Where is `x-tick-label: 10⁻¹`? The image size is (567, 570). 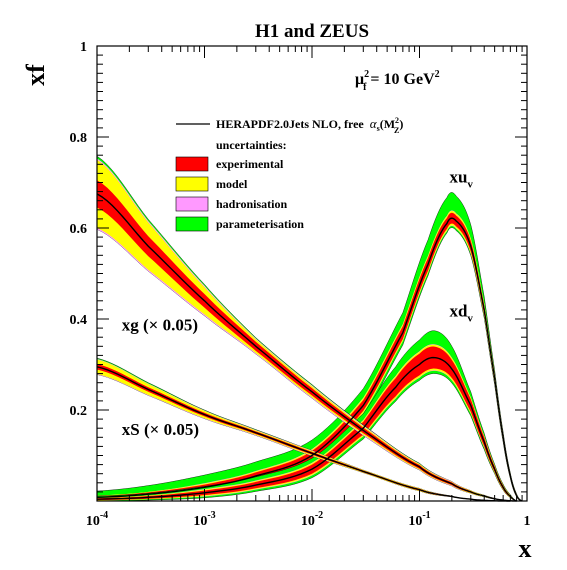
x-tick-label: 10⁻¹ is located at coordinates (419, 519).